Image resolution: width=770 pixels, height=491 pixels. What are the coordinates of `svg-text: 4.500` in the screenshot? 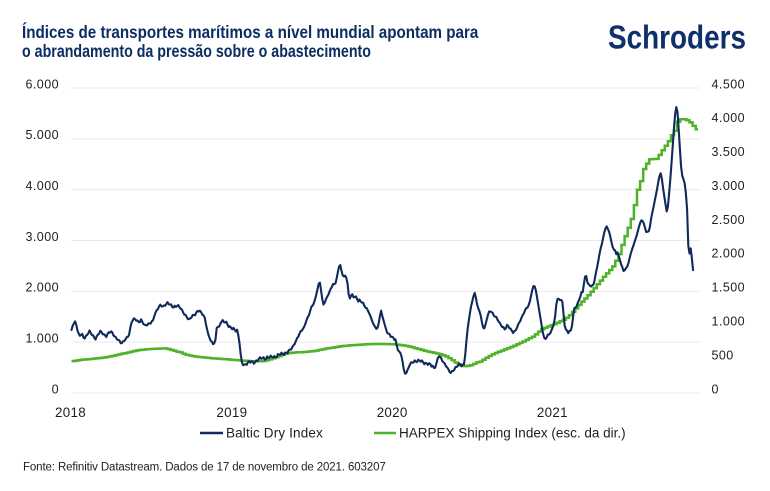 It's located at (729, 84).